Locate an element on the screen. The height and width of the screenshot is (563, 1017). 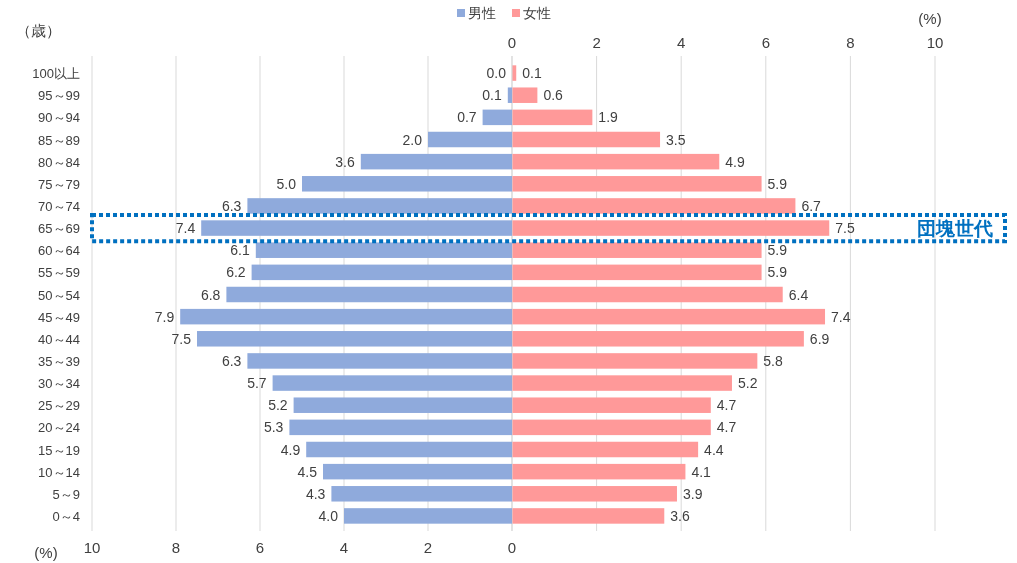
data-label: 3.9 is located at coordinates (692, 493).